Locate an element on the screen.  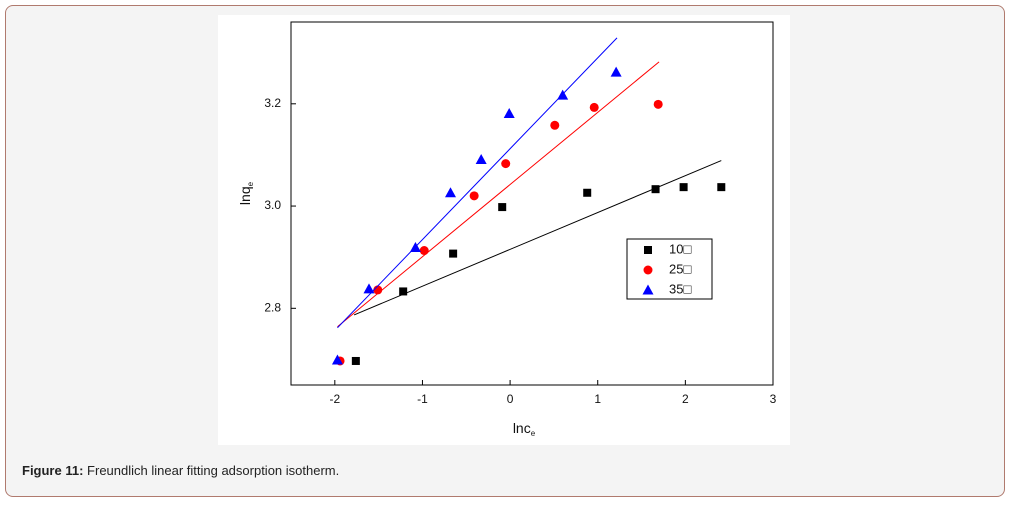
x-tick-label: -2 is located at coordinates (334, 399).